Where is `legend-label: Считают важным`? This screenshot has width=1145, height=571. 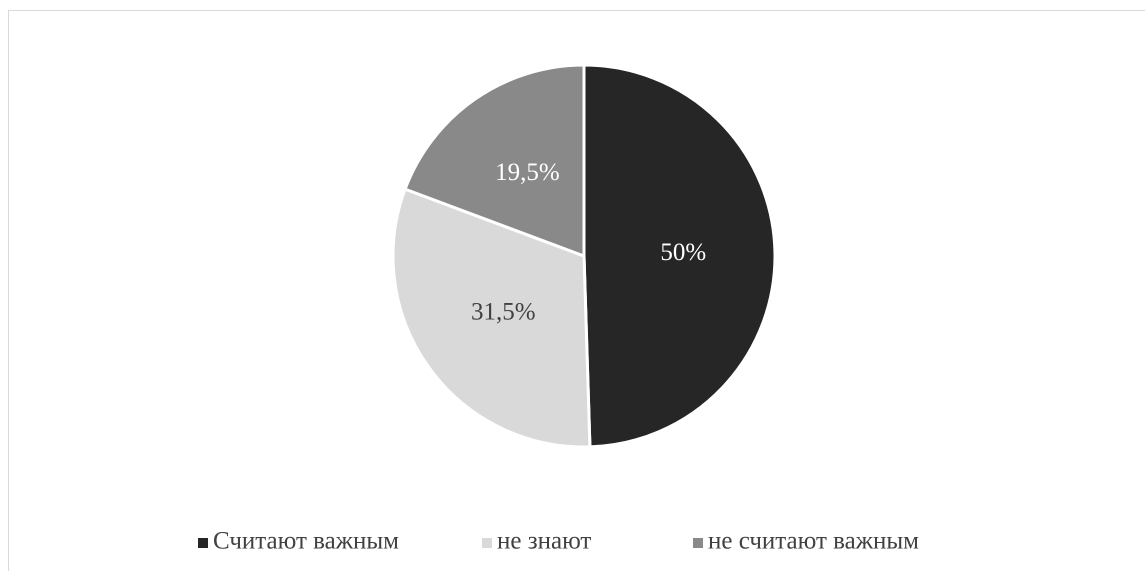
legend-label: Считают важным is located at coordinates (306, 541).